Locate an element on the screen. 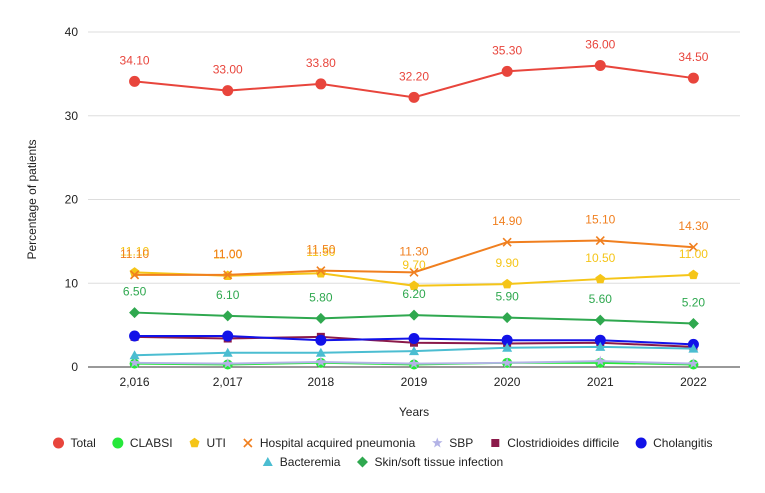 Image resolution: width=765 pixels, height=493 pixels. data-label: 5.90 is located at coordinates (507, 297).